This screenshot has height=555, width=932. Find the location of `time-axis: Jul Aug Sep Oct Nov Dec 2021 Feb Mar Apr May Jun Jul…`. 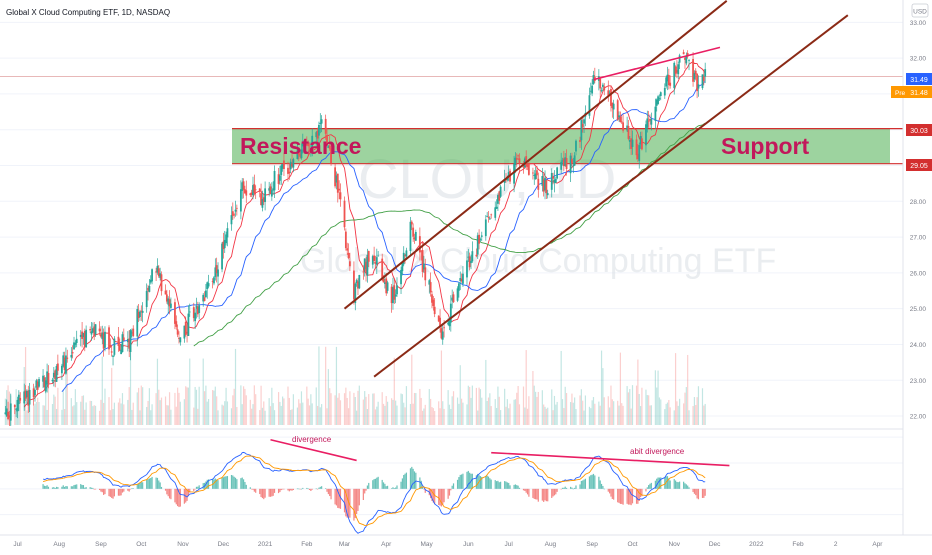

time-axis: Jul Aug Sep Oct Nov Dec 2021 Feb Mar Apr May Jun Jul… is located at coordinates (466, 541).